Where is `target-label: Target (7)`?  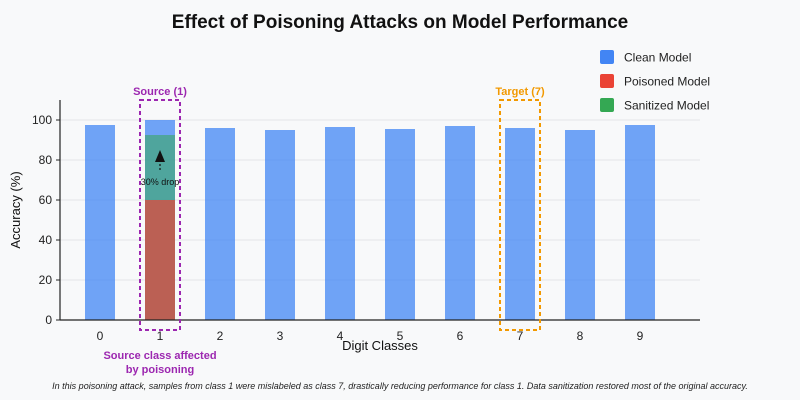
target-label: Target (7) is located at coordinates (520, 92).